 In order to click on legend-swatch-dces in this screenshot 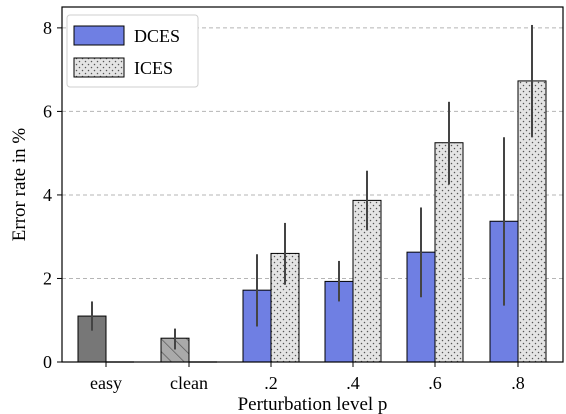, I will do `click(99, 35)`.